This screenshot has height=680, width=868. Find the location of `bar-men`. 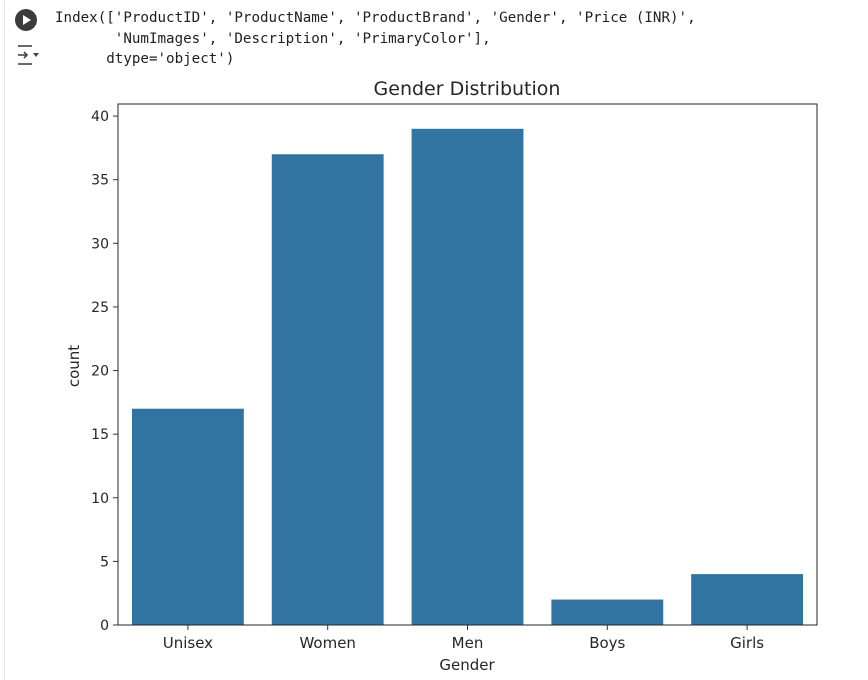

bar-men is located at coordinates (467, 377).